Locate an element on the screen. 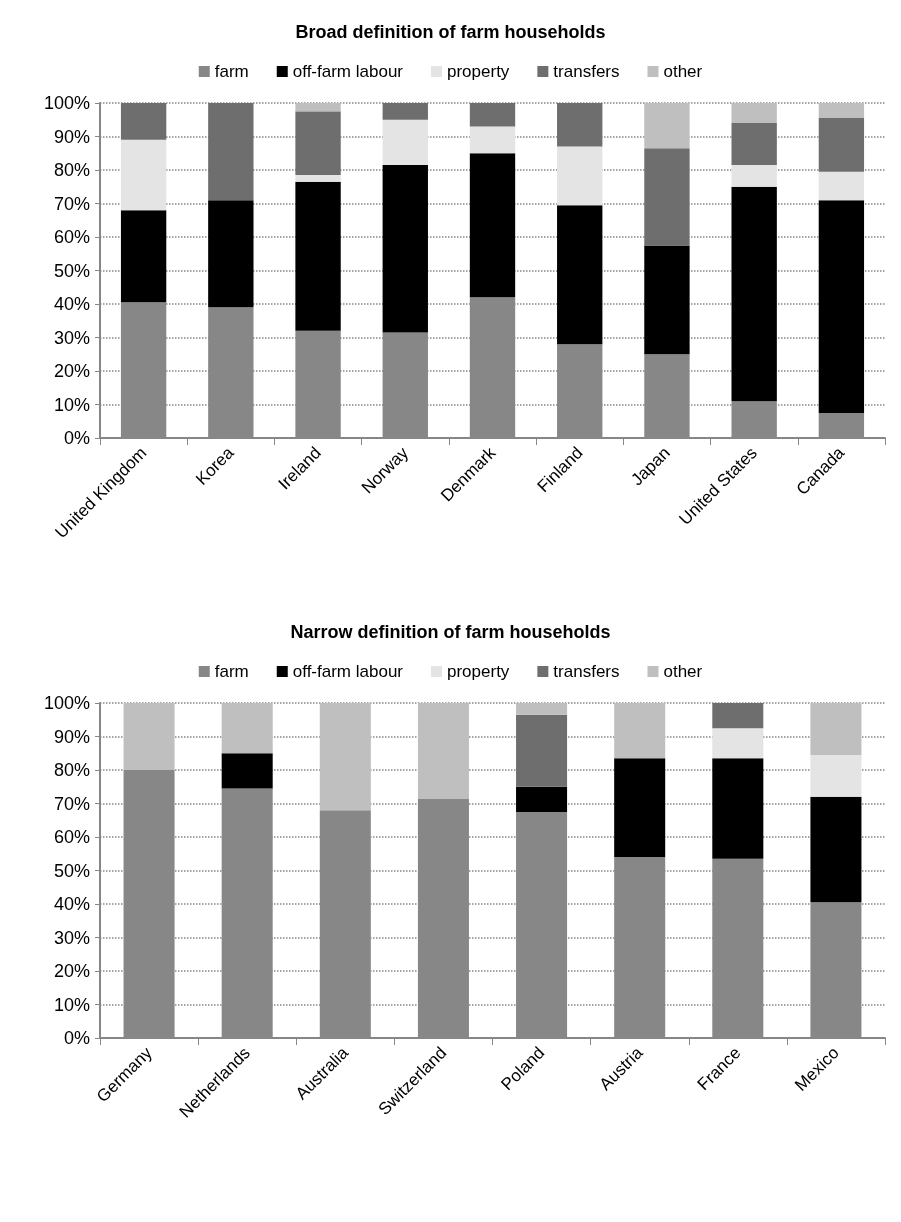 Image resolution: width=901 pixels, height=1222 pixels. chart-title: Narrow definition of farm households is located at coordinates (450, 632).